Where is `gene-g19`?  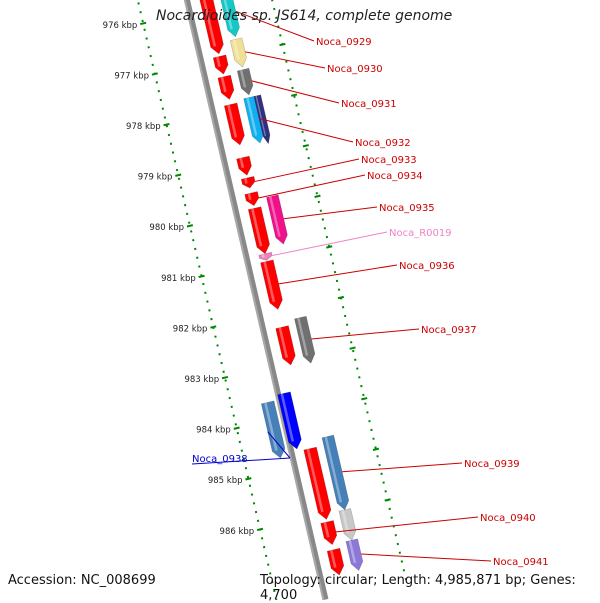 gene-g19 is located at coordinates (273, 429).